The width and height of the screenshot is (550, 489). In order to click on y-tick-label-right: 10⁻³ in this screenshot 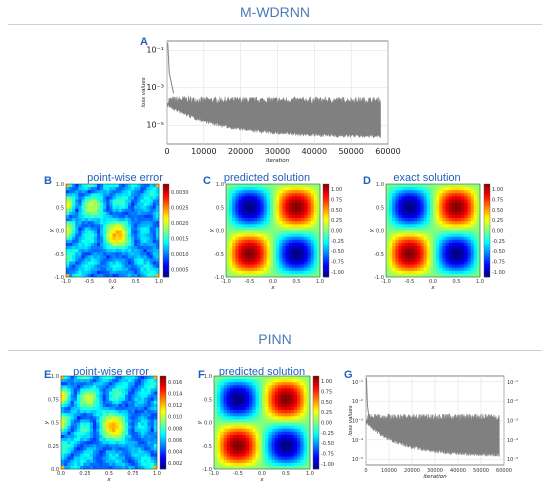, I will do `click(512, 422)`.